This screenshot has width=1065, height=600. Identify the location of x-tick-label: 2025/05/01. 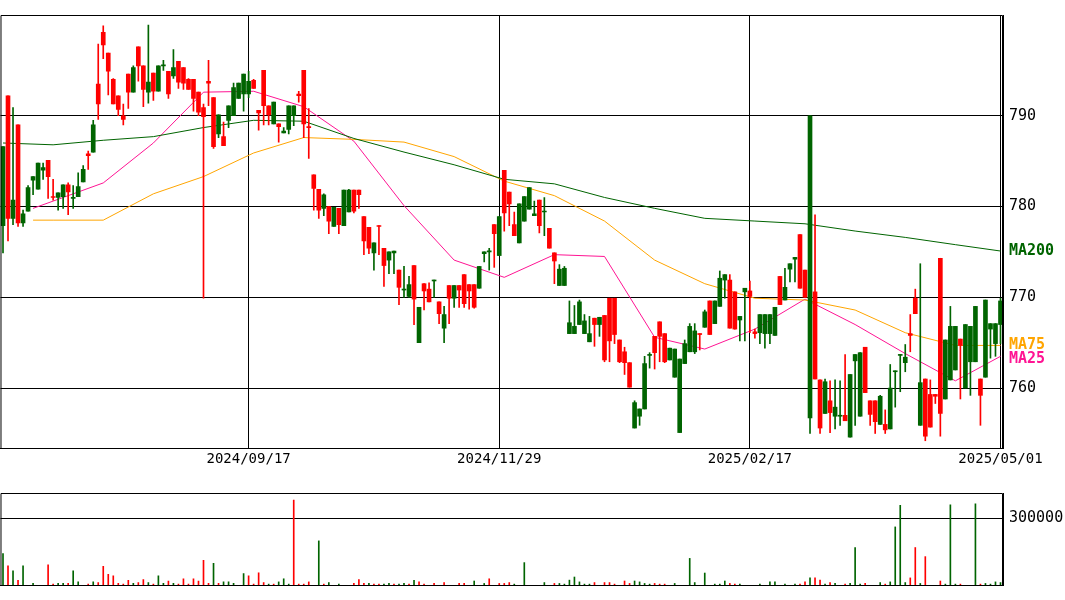
(1000, 458).